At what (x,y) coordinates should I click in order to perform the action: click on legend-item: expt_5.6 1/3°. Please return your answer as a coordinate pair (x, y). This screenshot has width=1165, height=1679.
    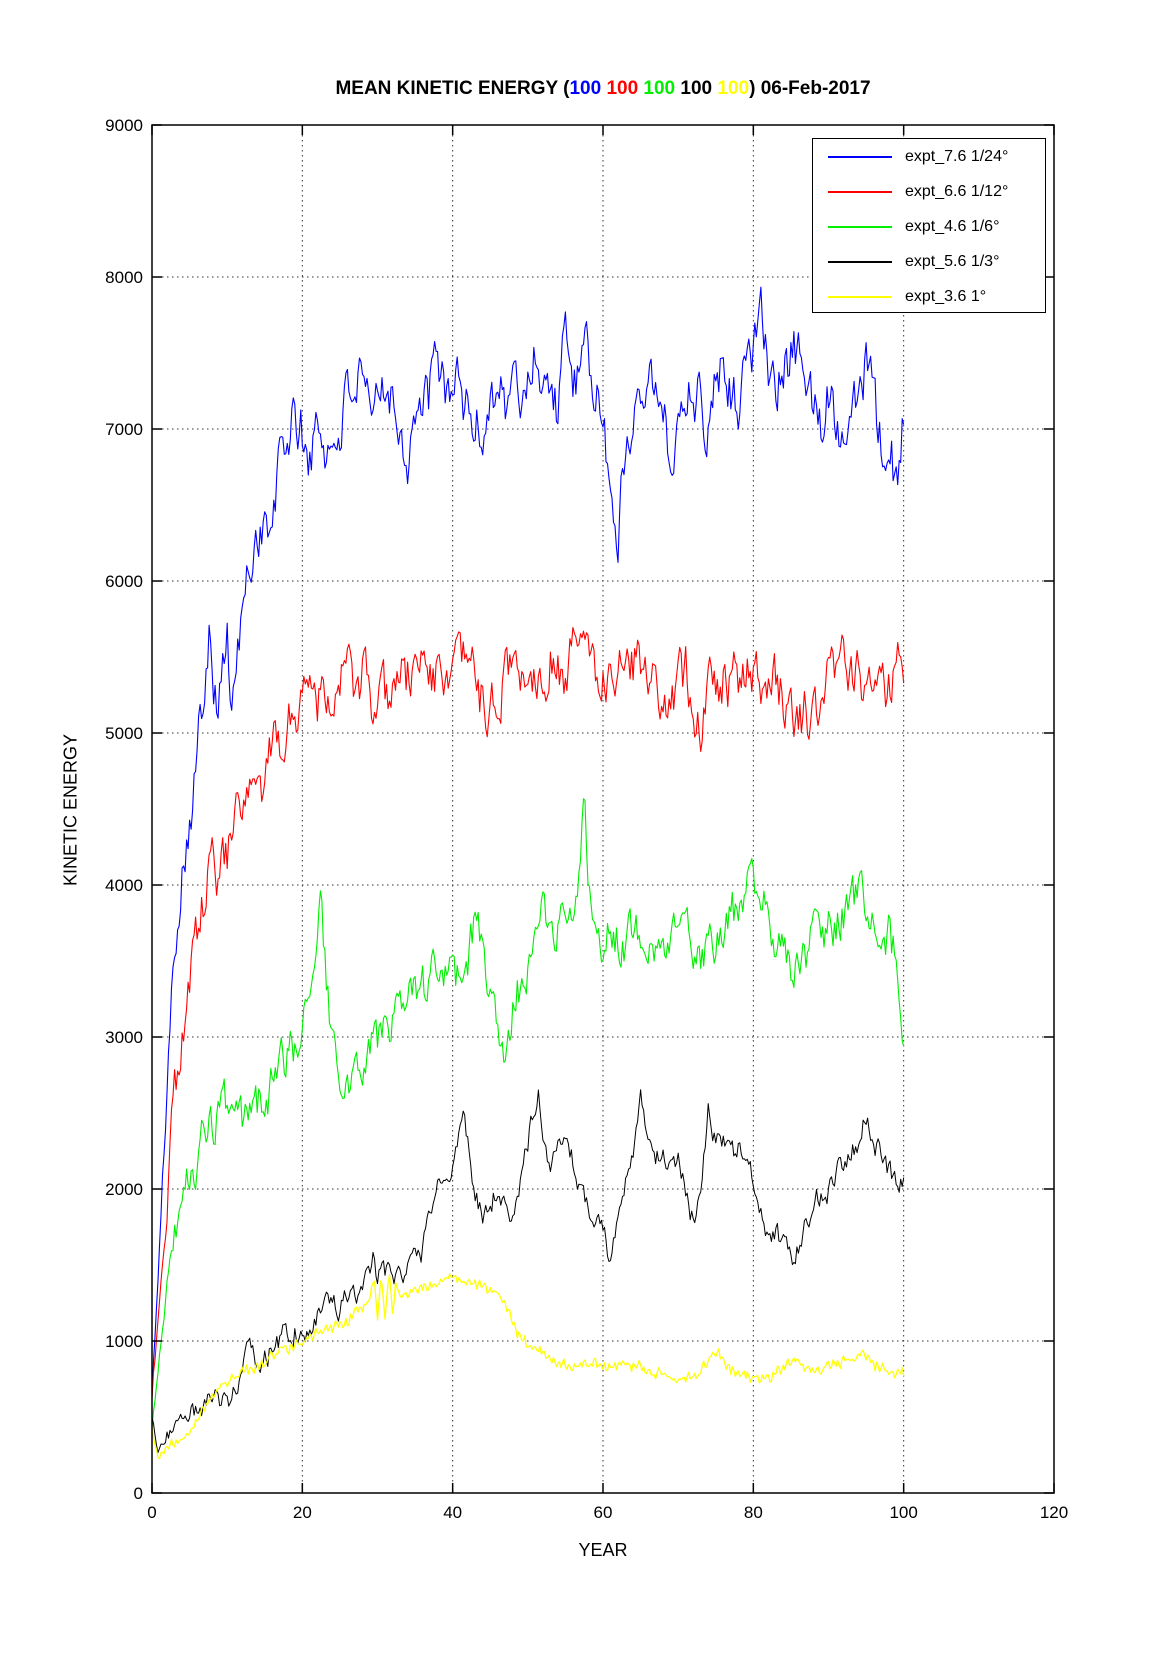
    Looking at the image, I should click on (929, 261).